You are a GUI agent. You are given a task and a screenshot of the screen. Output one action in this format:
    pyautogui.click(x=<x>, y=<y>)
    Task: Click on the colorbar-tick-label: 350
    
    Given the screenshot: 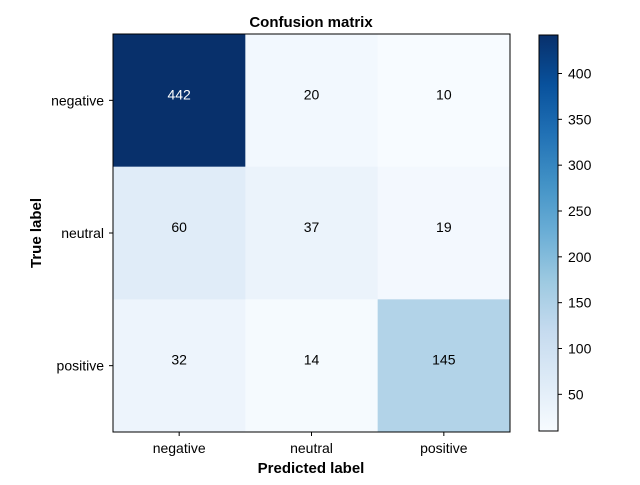 What is the action you would take?
    pyautogui.click(x=580, y=119)
    